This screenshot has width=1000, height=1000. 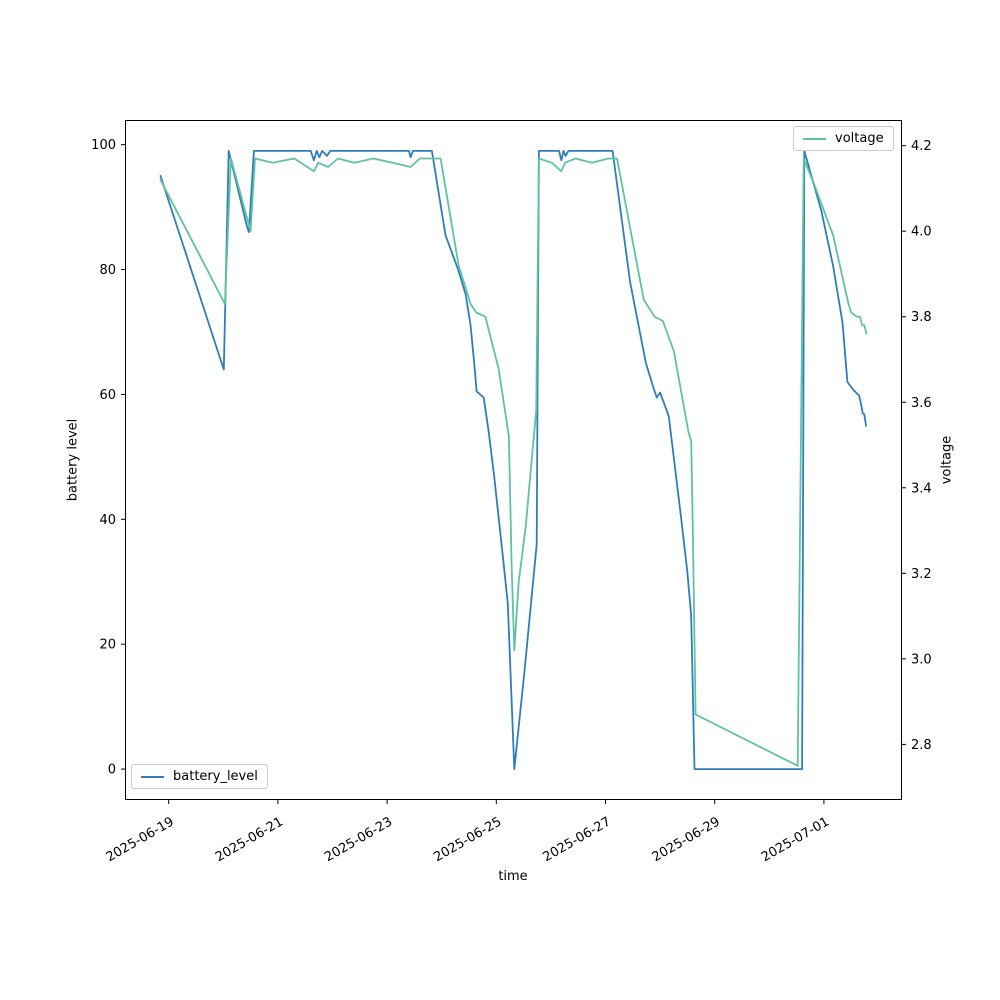 What do you see at coordinates (921, 232) in the screenshot?
I see `y-right-tick-label: 4.0` at bounding box center [921, 232].